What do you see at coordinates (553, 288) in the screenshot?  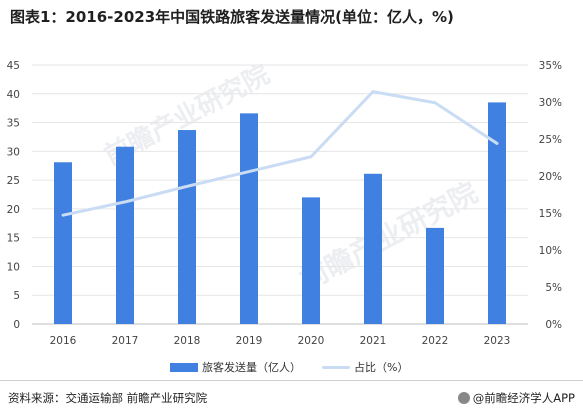 I see `y-right-tick-label: 5%` at bounding box center [553, 288].